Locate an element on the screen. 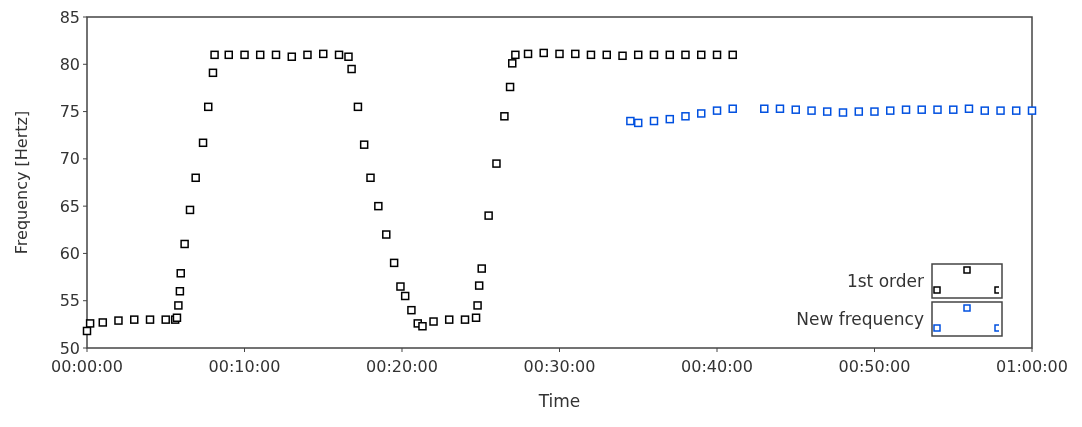 Image resolution: width=1082 pixels, height=427 pixels. y-tick-label: 65 is located at coordinates (69, 206).